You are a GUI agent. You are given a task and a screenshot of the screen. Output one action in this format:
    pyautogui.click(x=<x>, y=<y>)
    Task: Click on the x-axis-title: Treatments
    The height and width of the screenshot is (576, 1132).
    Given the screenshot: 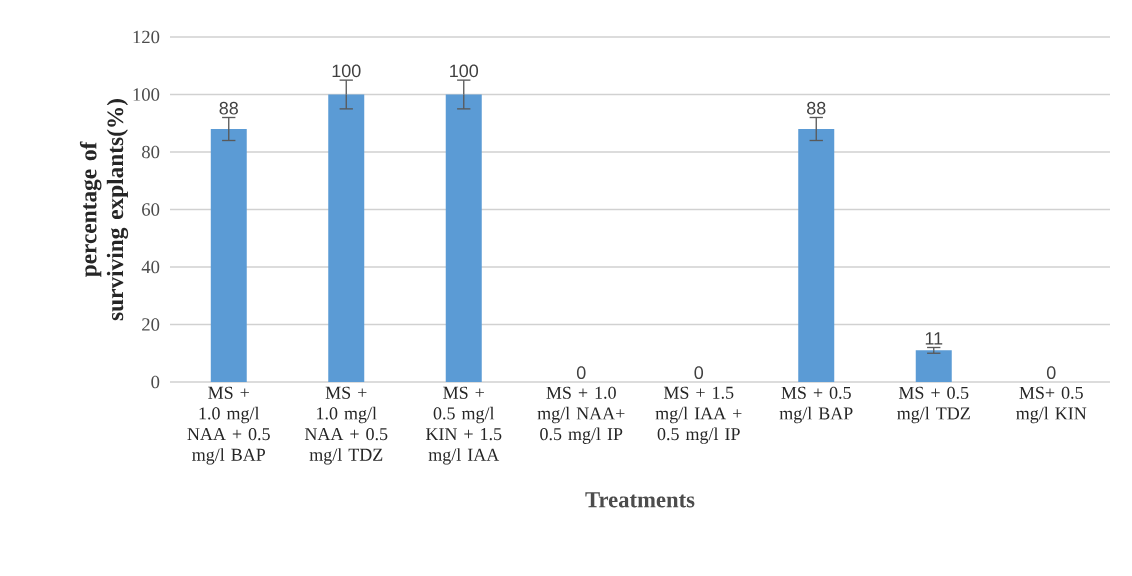 What is the action you would take?
    pyautogui.click(x=640, y=500)
    